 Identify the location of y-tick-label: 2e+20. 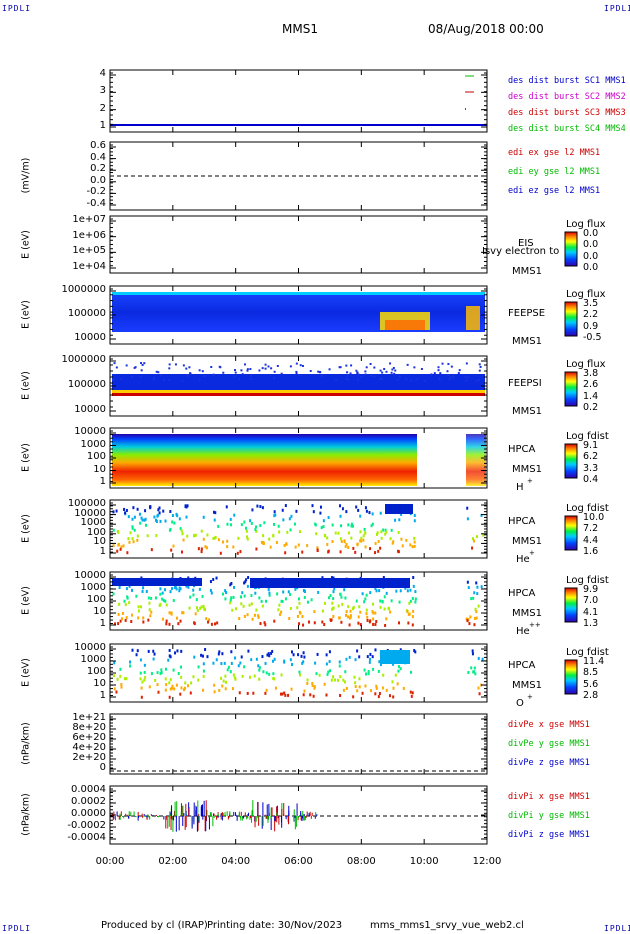
(89, 757).